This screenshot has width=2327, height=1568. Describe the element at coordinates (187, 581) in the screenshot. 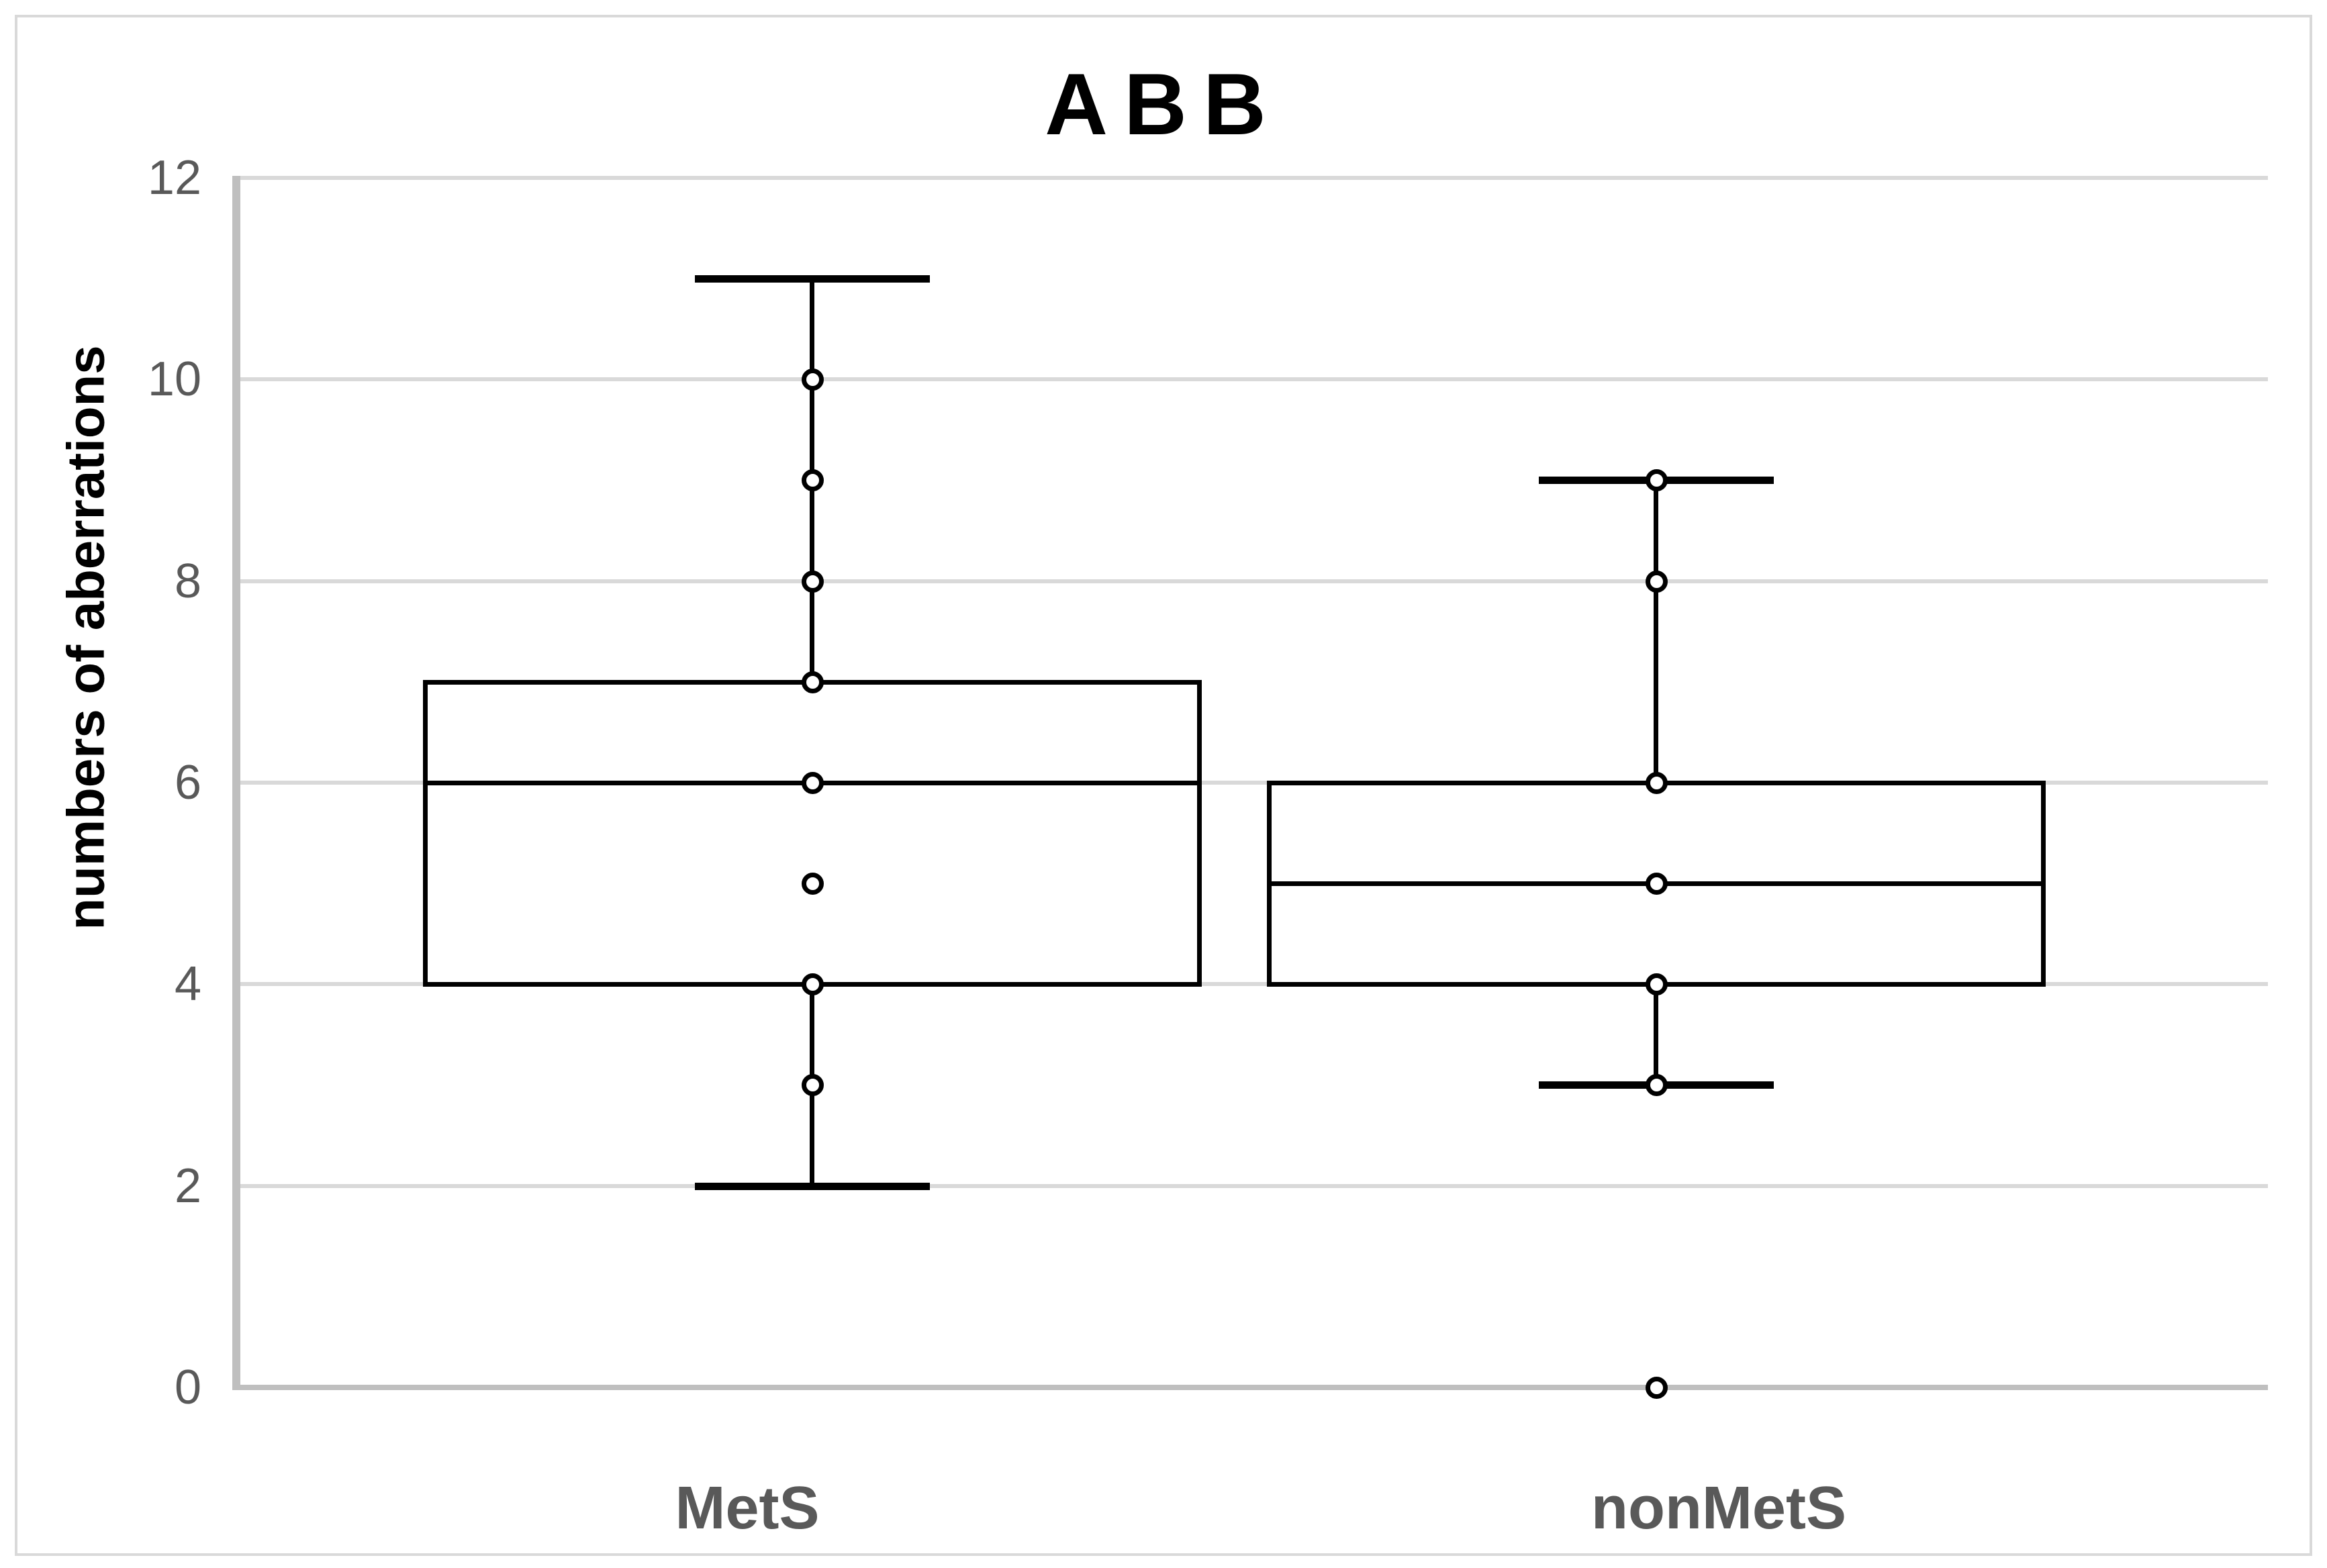

I see `y-tick-label-8: 8` at that location.